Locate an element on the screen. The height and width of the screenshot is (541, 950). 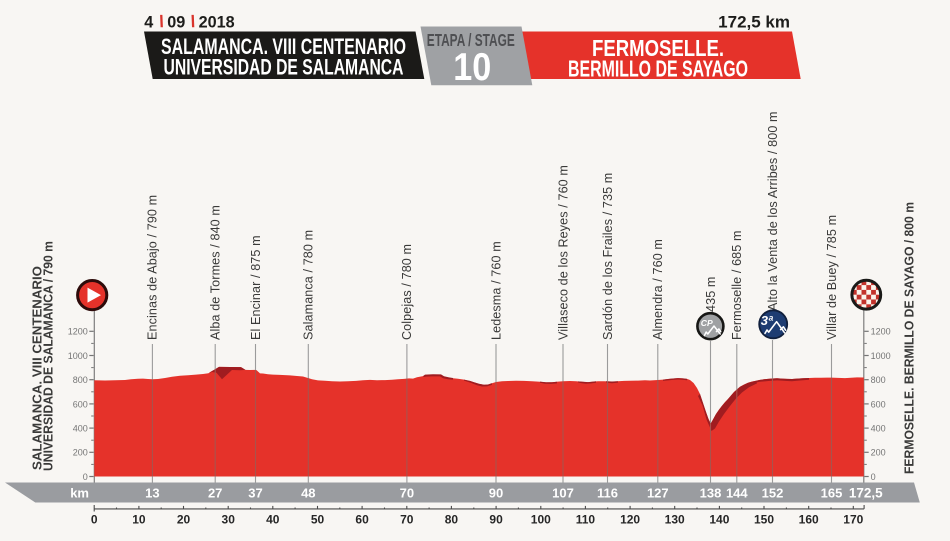
svg-text: 165 is located at coordinates (832, 492).